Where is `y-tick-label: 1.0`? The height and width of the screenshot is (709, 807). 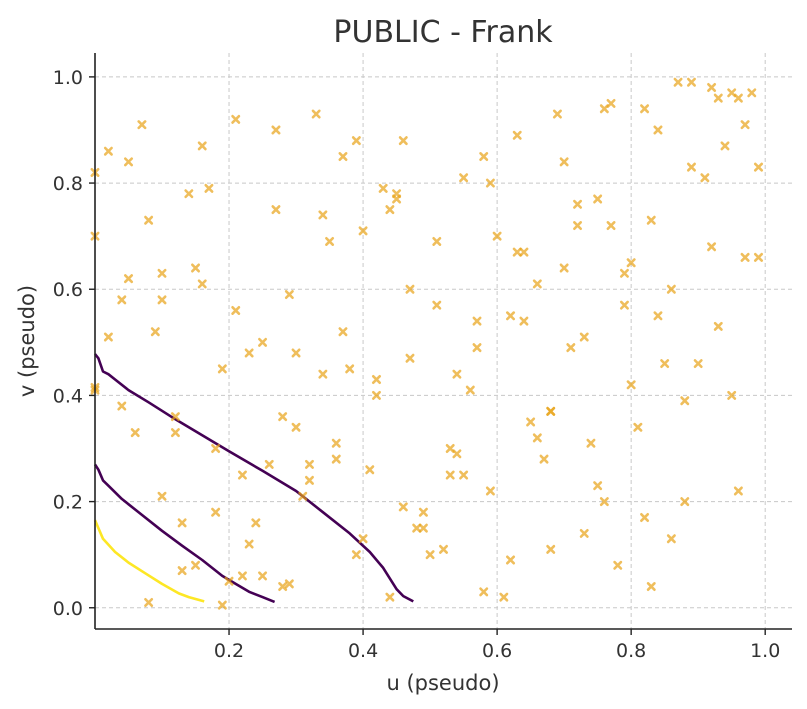
y-tick-label: 1.0 is located at coordinates (68, 78).